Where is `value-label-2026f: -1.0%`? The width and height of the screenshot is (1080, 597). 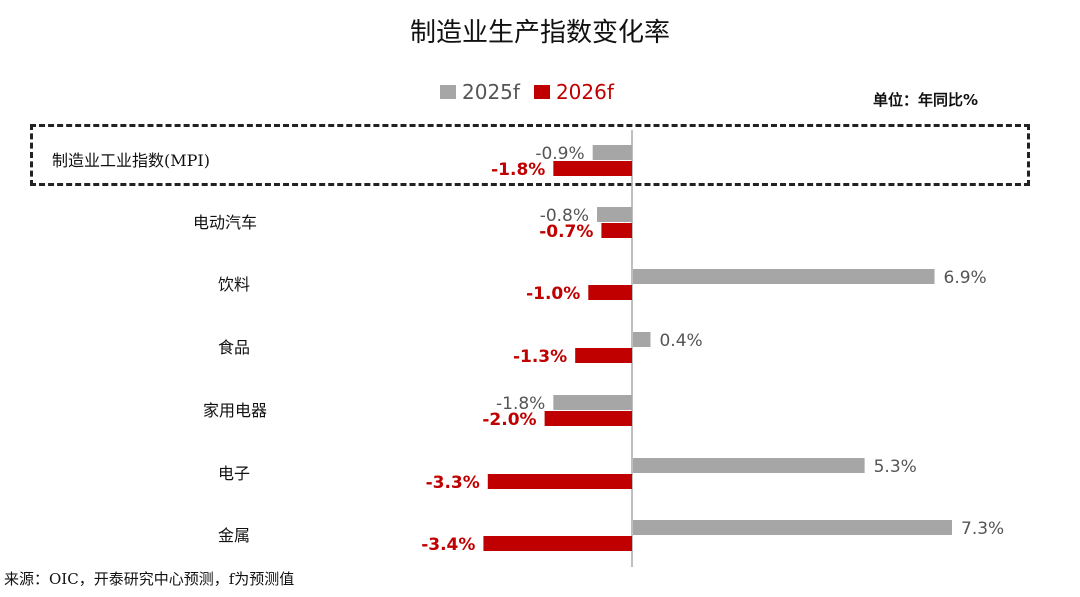
value-label-2026f: -1.0% is located at coordinates (553, 294).